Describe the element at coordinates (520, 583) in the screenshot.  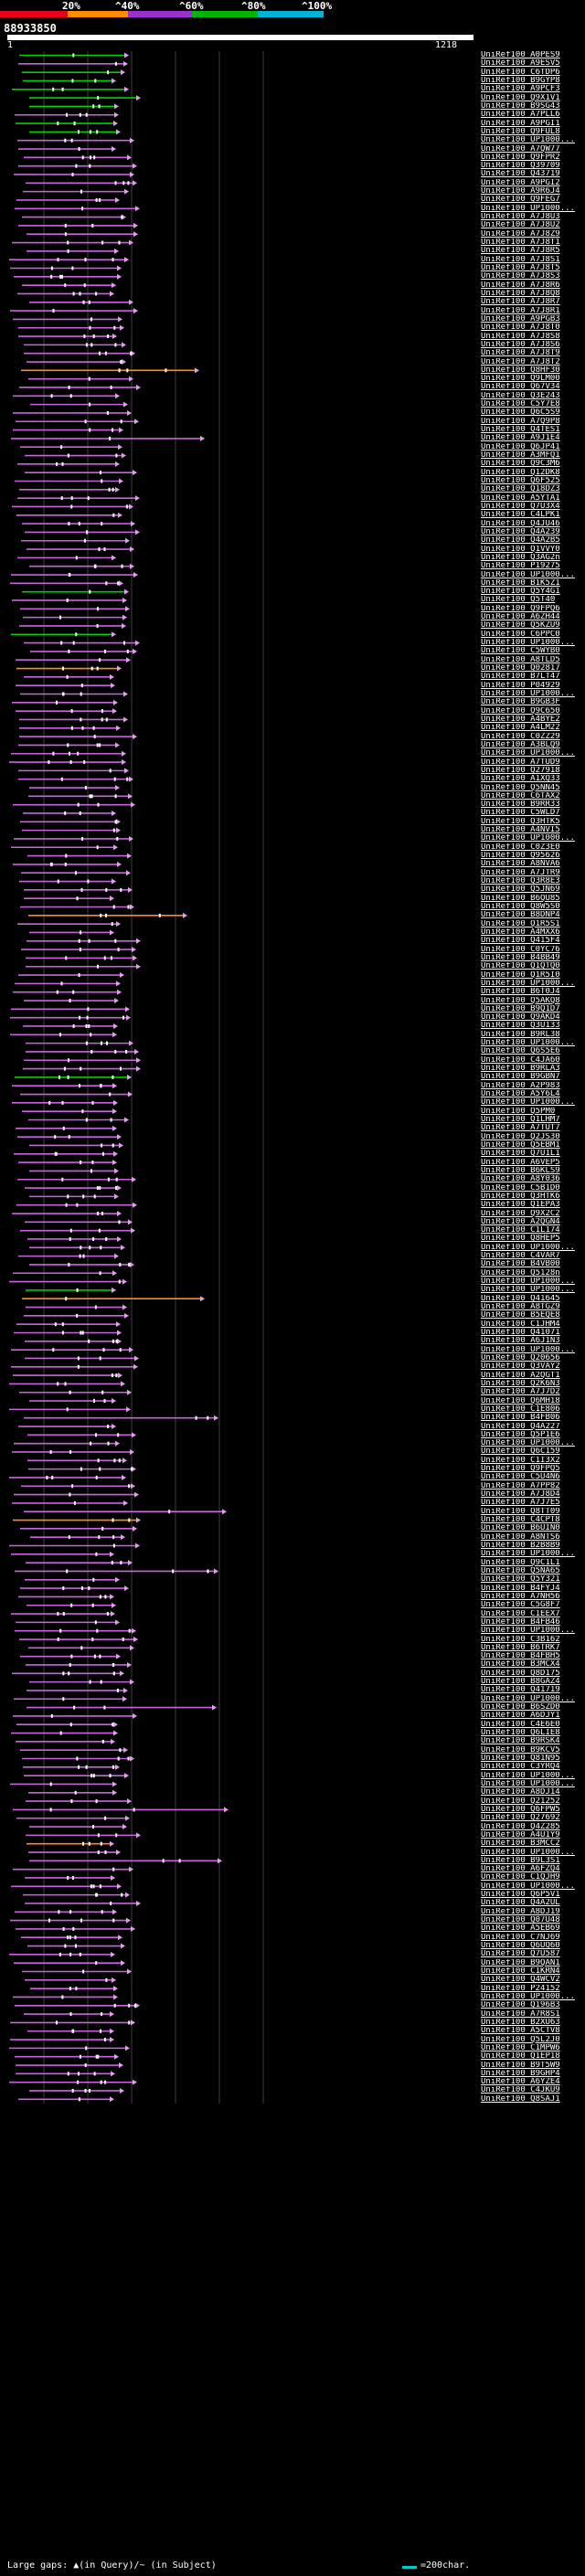
I see `hit-label: UniRef100_B1K5Z1` at that location.